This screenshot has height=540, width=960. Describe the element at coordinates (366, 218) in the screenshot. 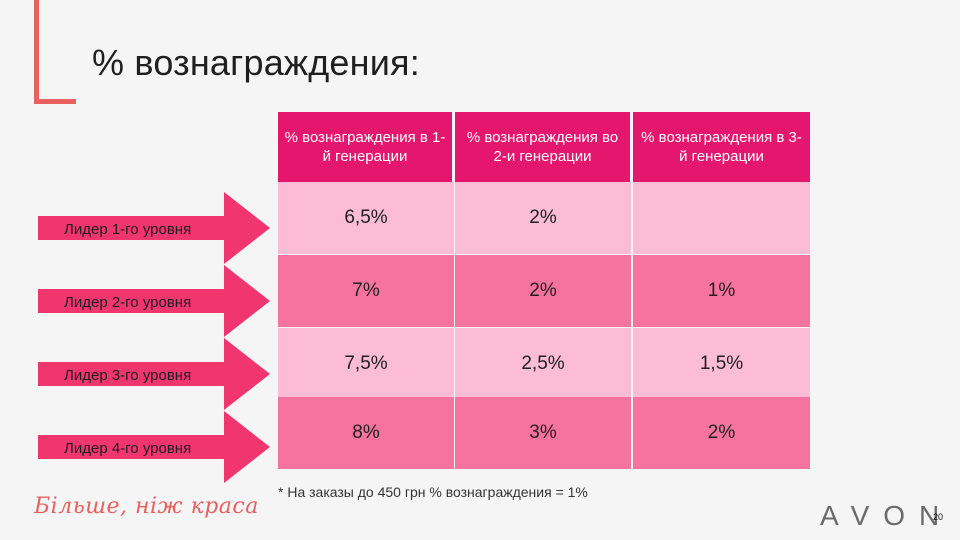

I see `cell-level1-gen1: 6,5%` at that location.